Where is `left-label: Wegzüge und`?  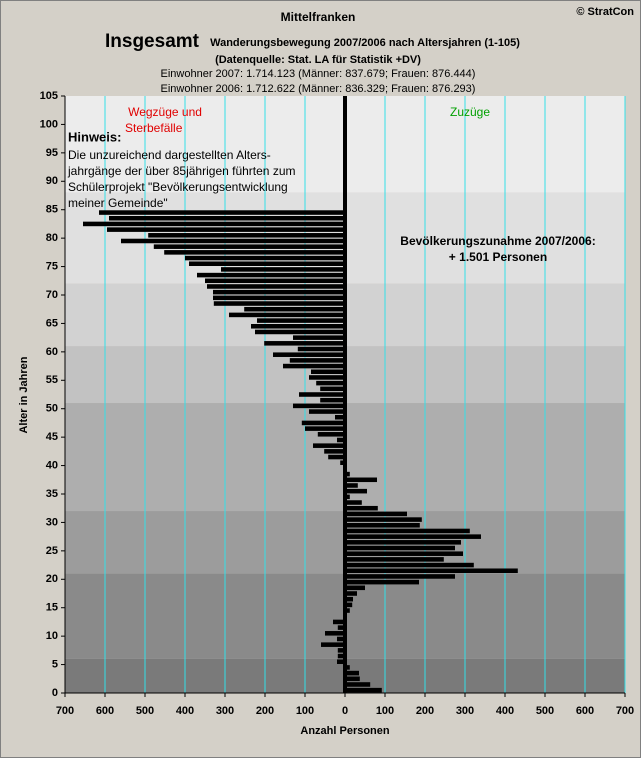
left-label: Wegzüge und is located at coordinates (165, 112).